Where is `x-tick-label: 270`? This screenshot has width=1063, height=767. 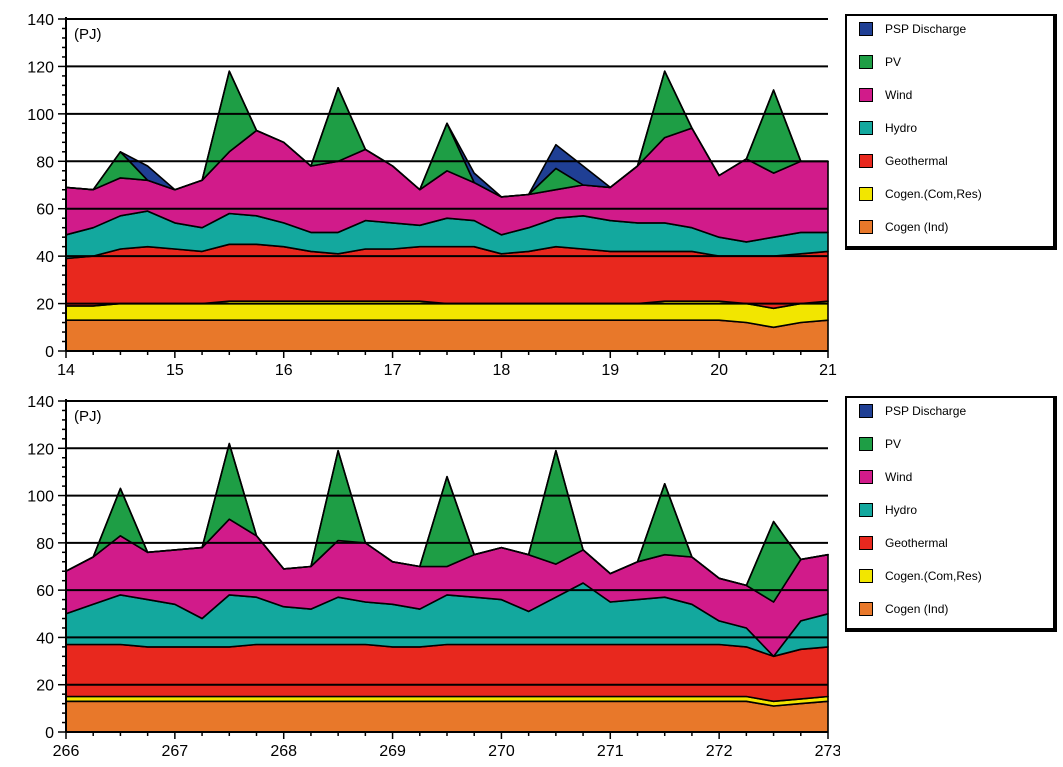 x-tick-label: 270 is located at coordinates (501, 751).